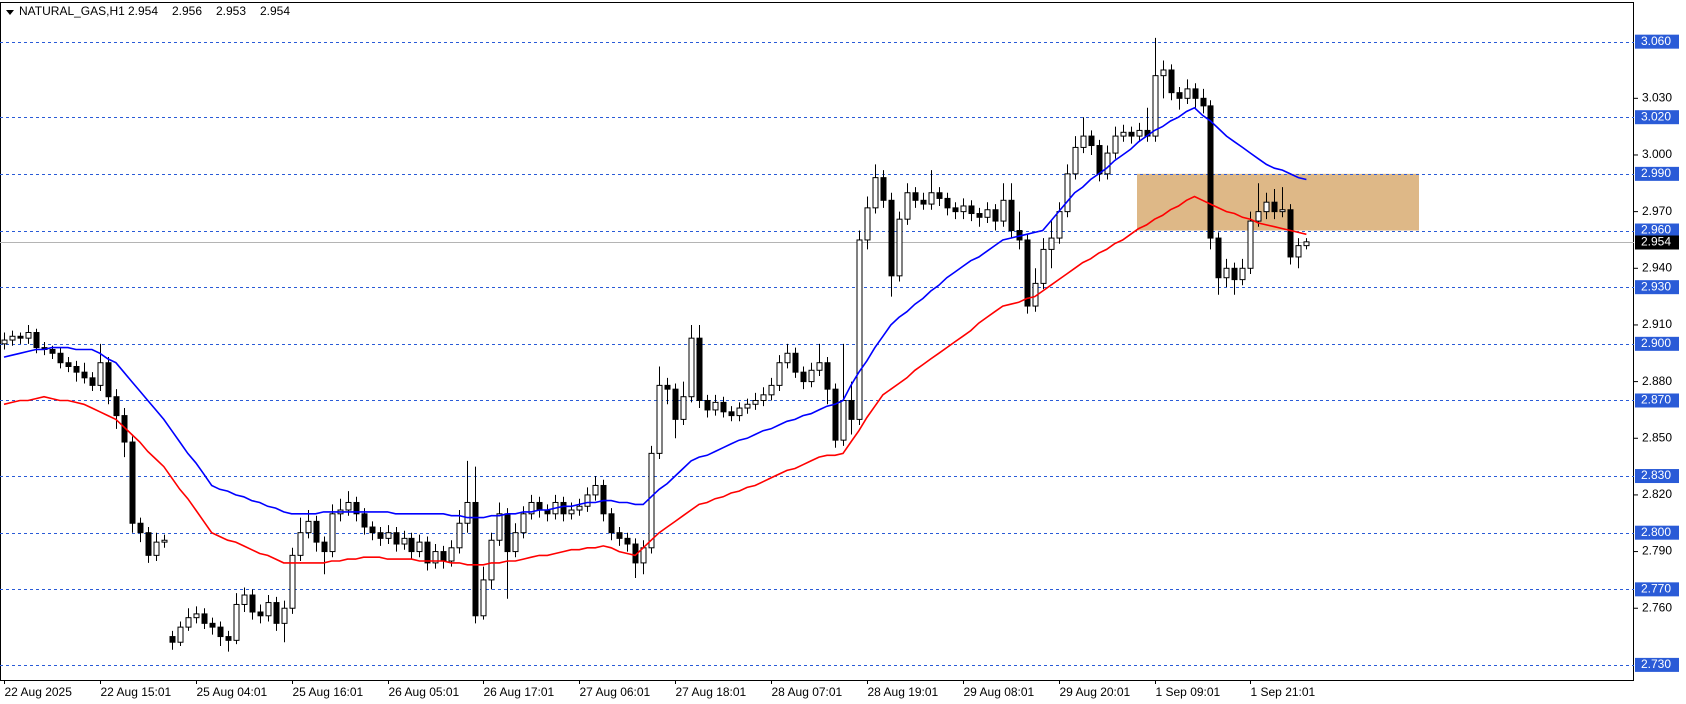 The height and width of the screenshot is (704, 1686). Describe the element at coordinates (1656, 286) in the screenshot. I see `level-label: 2.930` at that location.